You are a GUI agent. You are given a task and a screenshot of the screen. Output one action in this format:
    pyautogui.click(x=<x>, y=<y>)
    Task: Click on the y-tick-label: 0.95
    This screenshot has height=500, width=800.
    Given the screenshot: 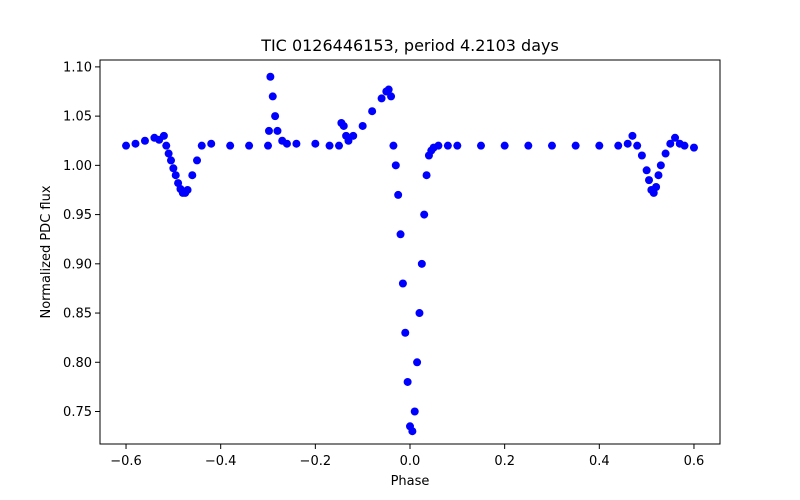 What is the action you would take?
    pyautogui.click(x=77, y=215)
    